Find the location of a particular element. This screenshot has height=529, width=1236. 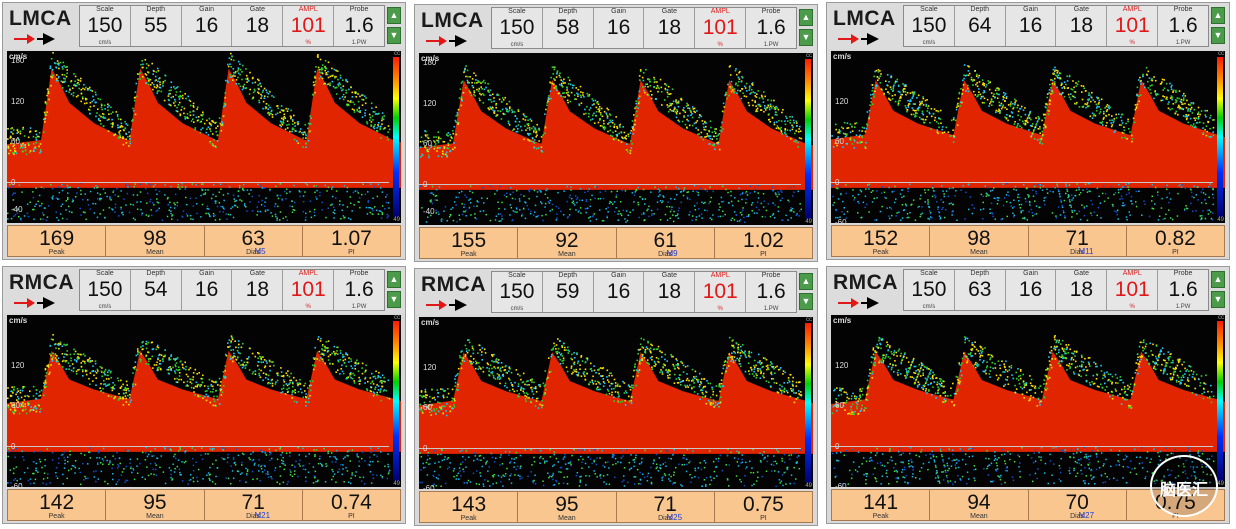

param-depth: Depth 64 is located at coordinates (980, 26).